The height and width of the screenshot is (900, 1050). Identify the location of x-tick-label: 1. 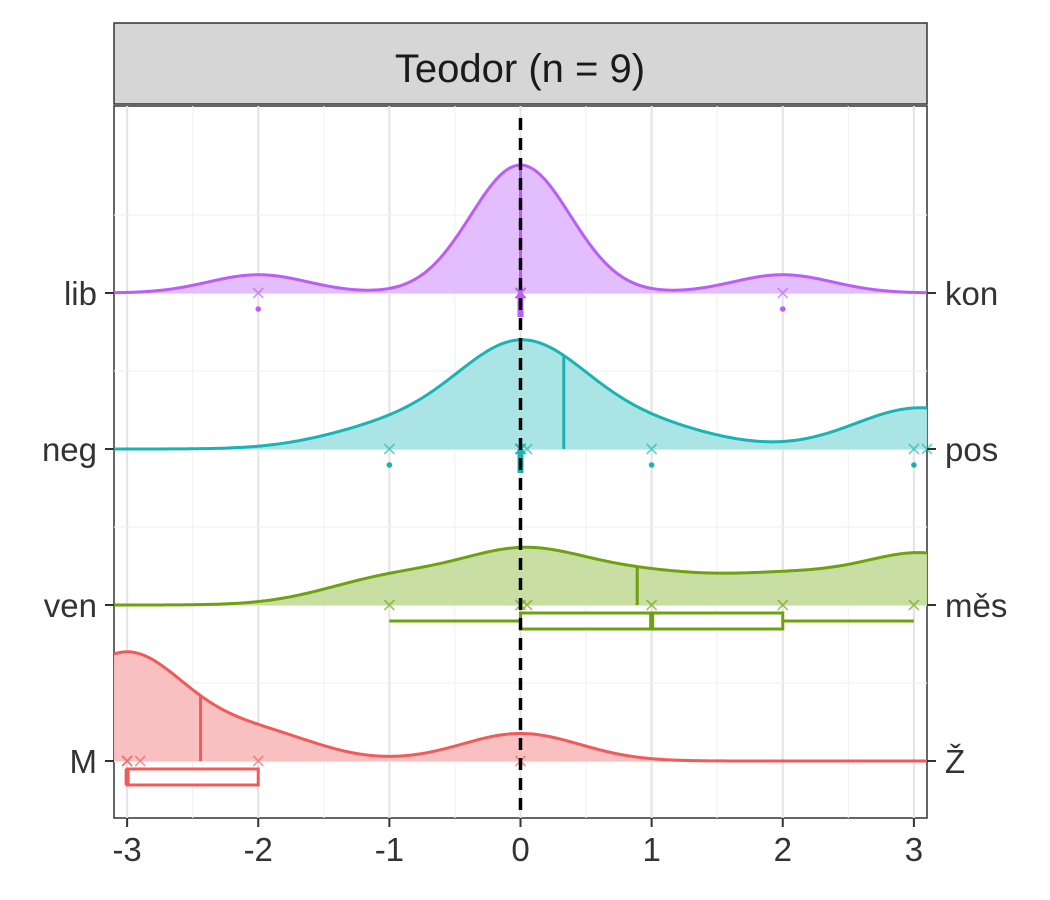
(651, 849).